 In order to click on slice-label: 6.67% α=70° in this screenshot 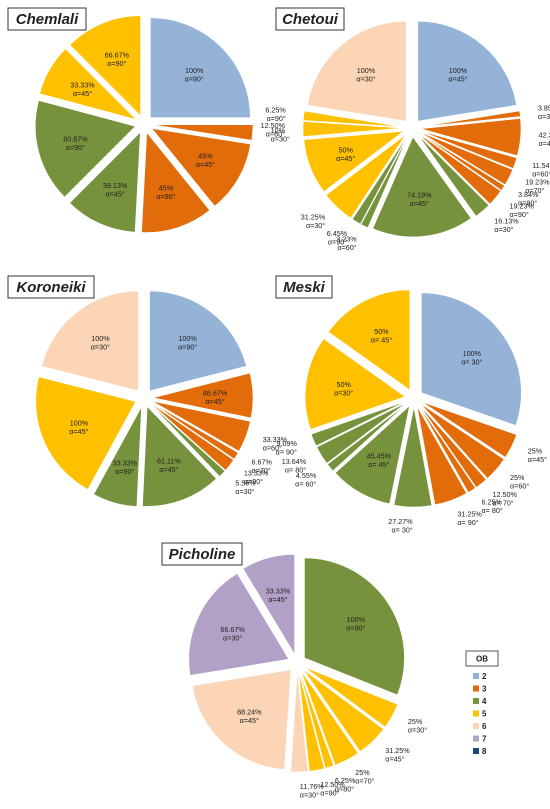, I will do `click(262, 467)`.